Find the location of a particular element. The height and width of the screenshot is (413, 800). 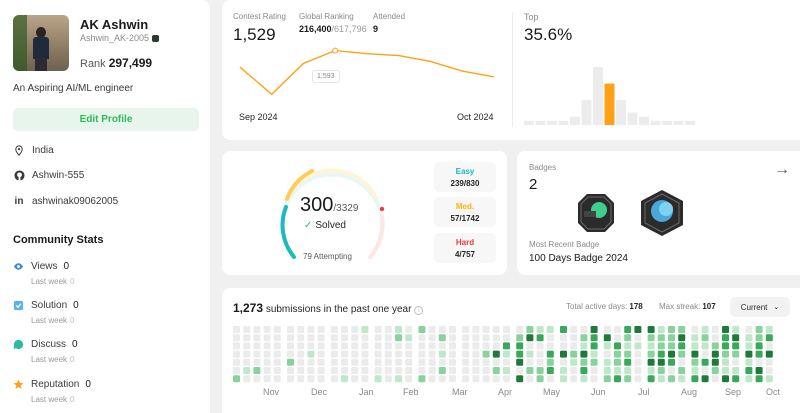

top-histogram is located at coordinates (614, 91).